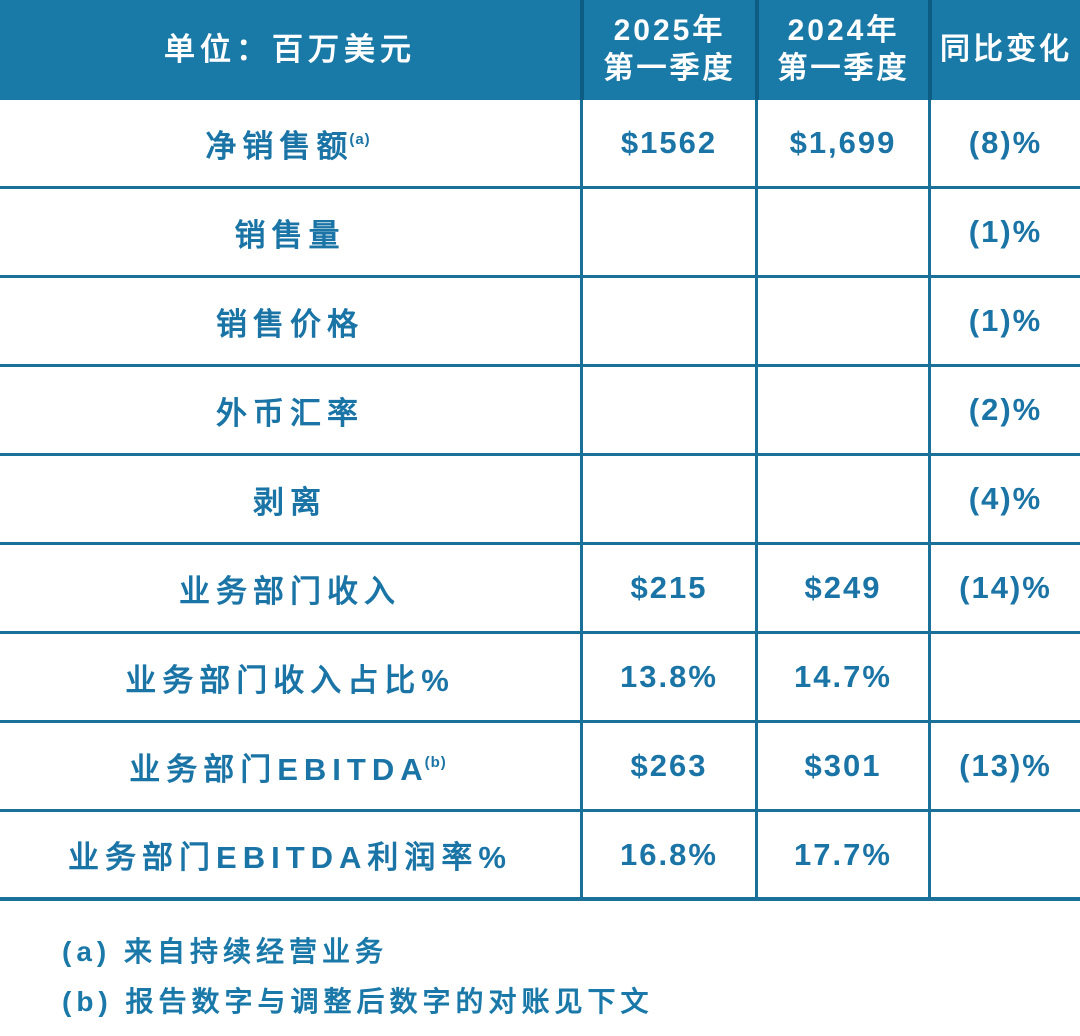 This screenshot has width=1080, height=1036. I want to click on row-label-cell: 外币汇率, so click(290, 410).